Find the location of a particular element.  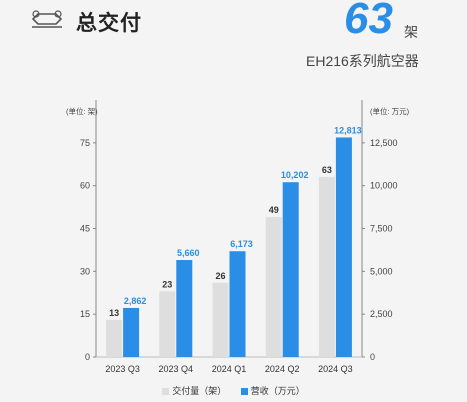

data-label-delivery: 49 is located at coordinates (274, 210).